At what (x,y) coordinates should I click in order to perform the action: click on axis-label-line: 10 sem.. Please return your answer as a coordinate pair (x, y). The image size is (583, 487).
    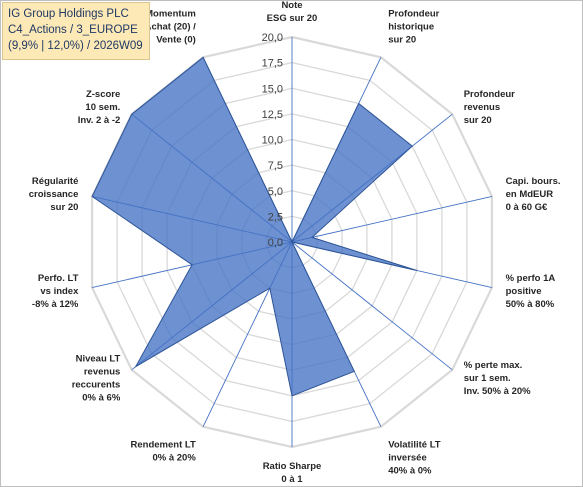
    Looking at the image, I should click on (102, 107).